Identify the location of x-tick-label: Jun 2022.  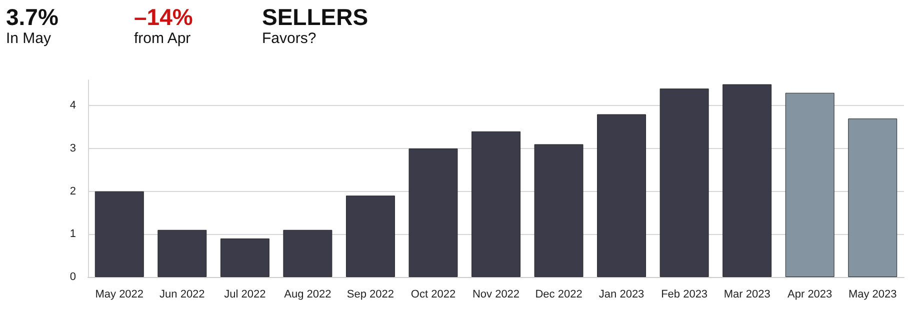
(182, 294).